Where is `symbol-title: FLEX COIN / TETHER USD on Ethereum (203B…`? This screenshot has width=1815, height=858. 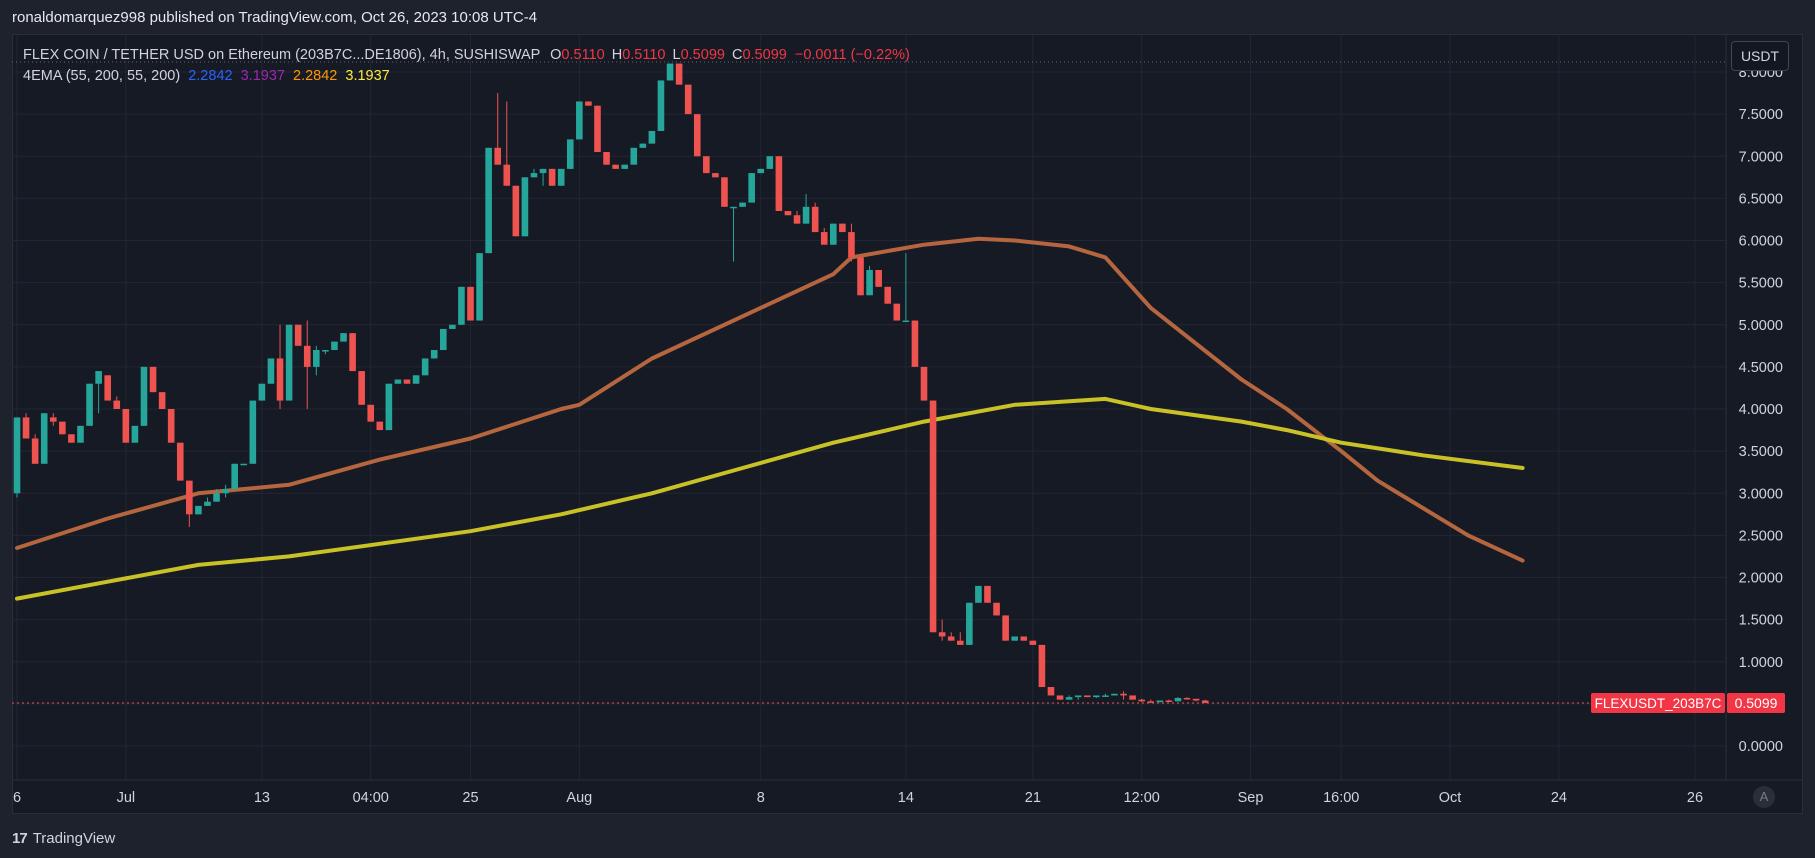
symbol-title: FLEX COIN / TETHER USD on Ethereum (203B… is located at coordinates (282, 55).